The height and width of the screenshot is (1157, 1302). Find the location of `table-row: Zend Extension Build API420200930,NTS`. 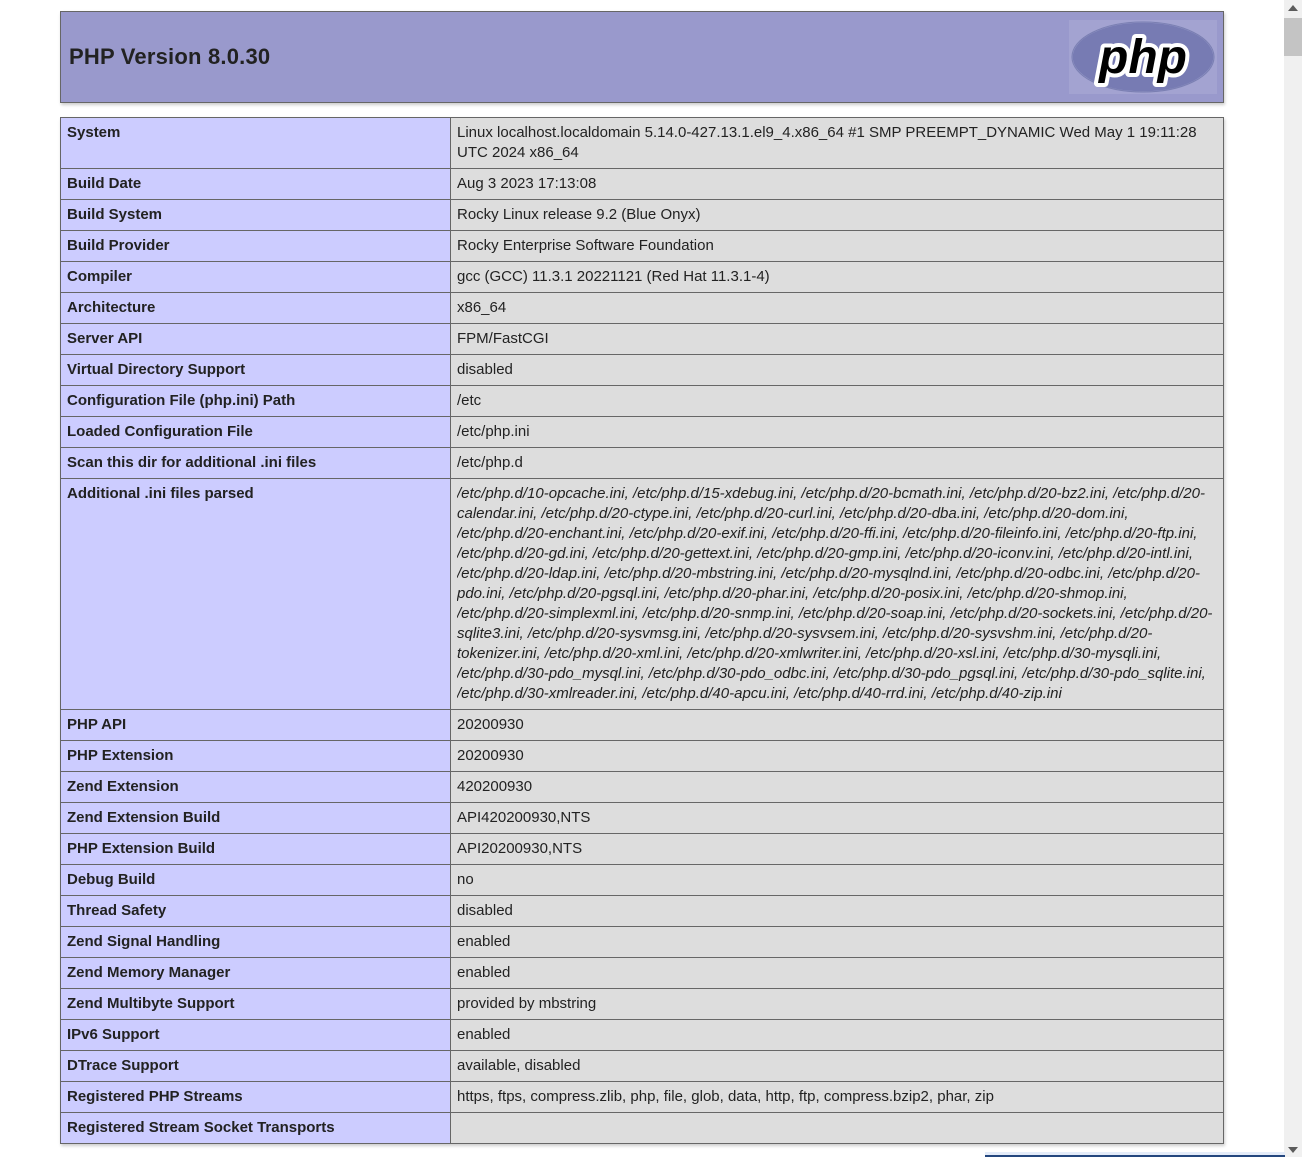

table-row: Zend Extension Build API420200930,NTS is located at coordinates (642, 818).